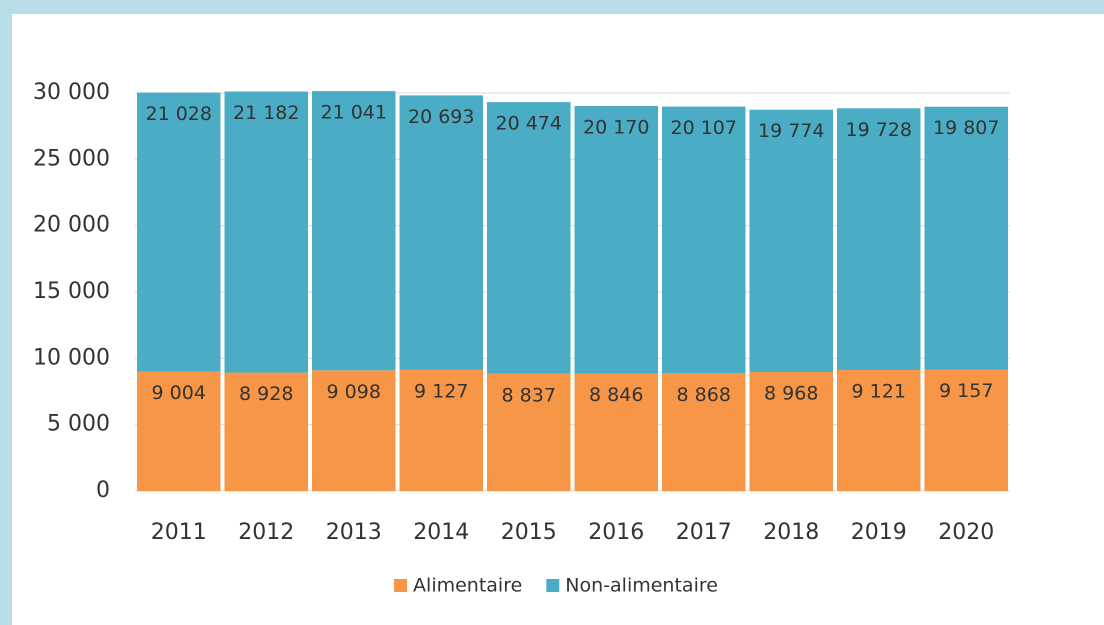 The height and width of the screenshot is (625, 1104). What do you see at coordinates (71, 158) in the screenshot?
I see `y-tick-label: 25 000` at bounding box center [71, 158].